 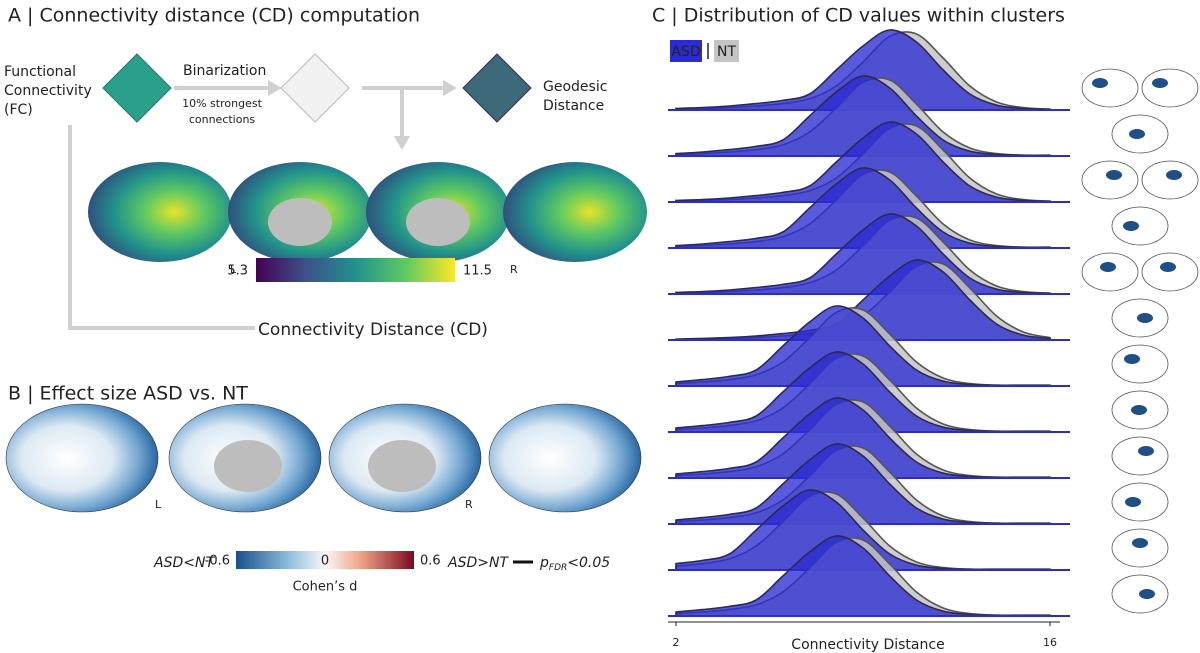 I want to click on legend-label: ASD, so click(x=685, y=52).